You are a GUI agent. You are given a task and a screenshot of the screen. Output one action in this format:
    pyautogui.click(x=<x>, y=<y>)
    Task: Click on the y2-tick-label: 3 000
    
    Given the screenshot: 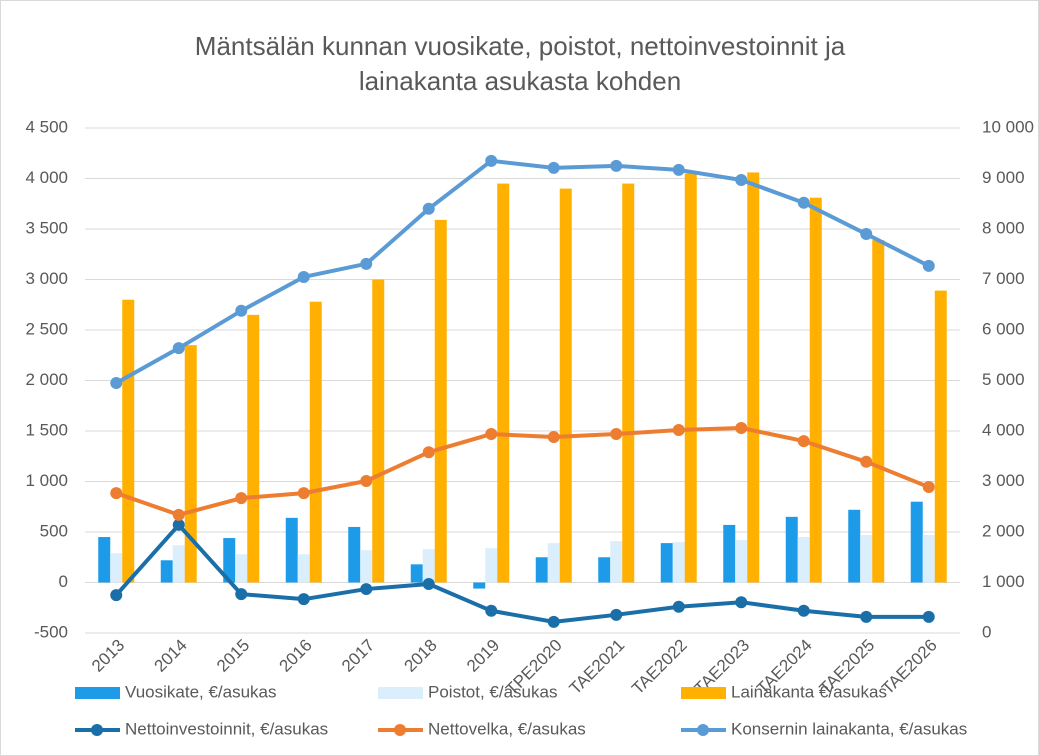 What is the action you would take?
    pyautogui.click(x=1003, y=480)
    